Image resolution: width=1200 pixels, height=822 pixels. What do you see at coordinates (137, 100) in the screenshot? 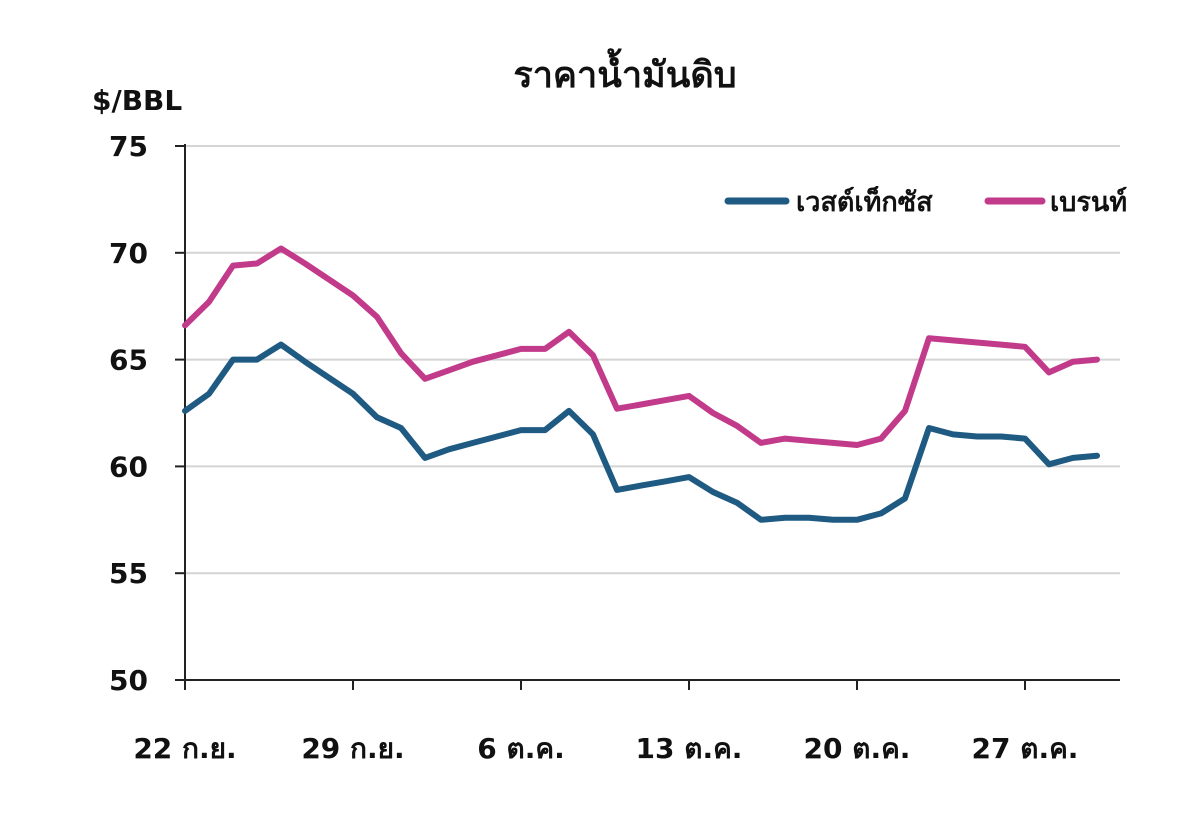
I see `y-axis-unit-label: $/BBL` at bounding box center [137, 100].